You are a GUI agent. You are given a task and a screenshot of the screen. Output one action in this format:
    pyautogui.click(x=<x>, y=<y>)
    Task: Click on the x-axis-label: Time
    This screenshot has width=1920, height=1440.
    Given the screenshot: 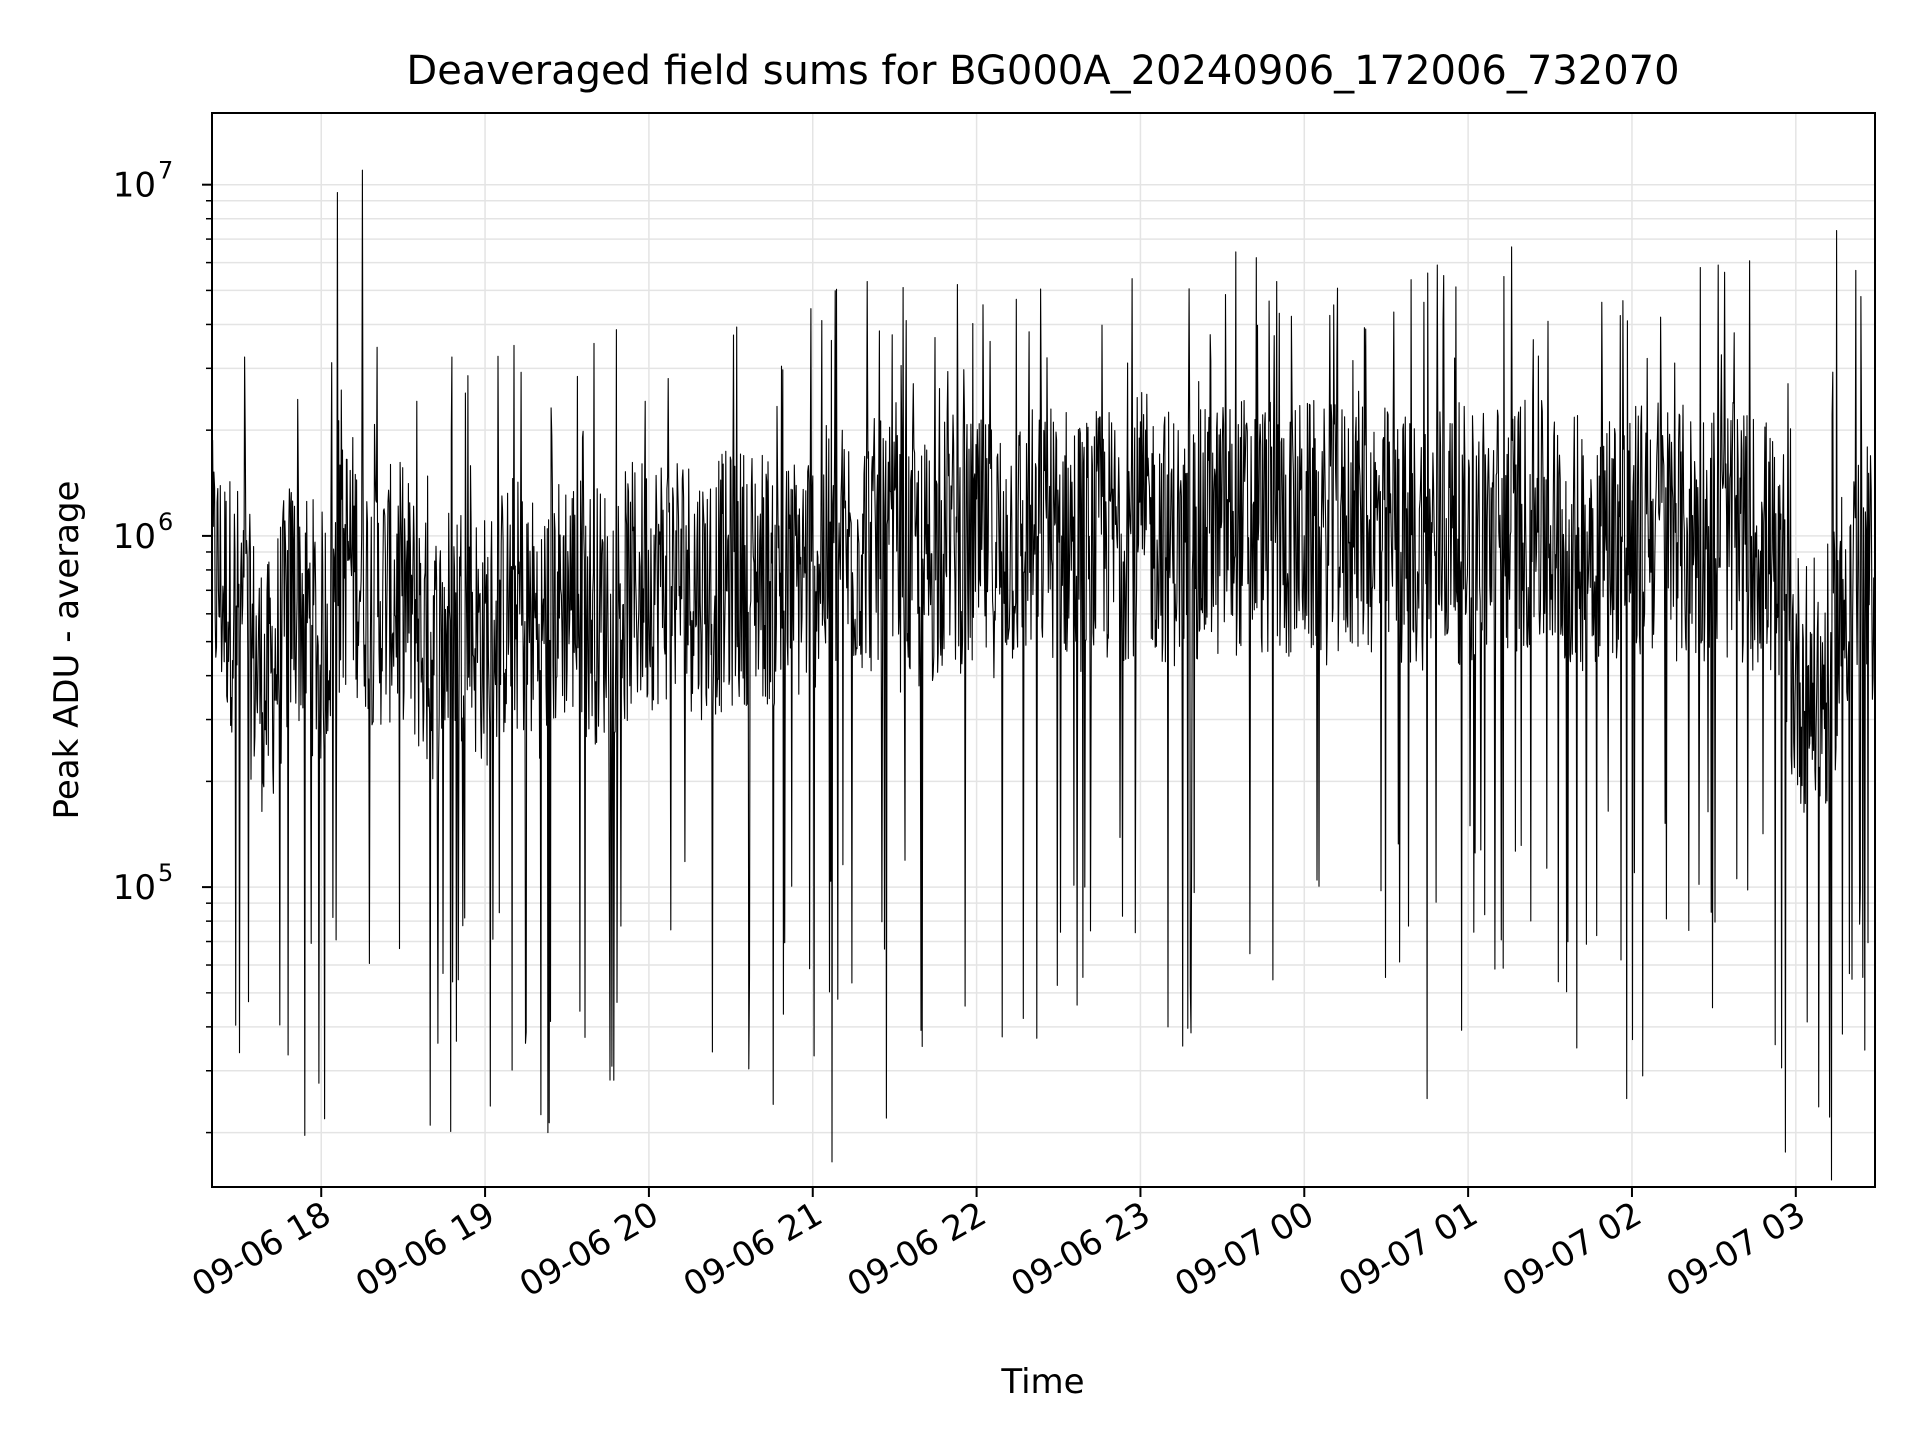 What is the action you would take?
    pyautogui.click(x=1042, y=1382)
    